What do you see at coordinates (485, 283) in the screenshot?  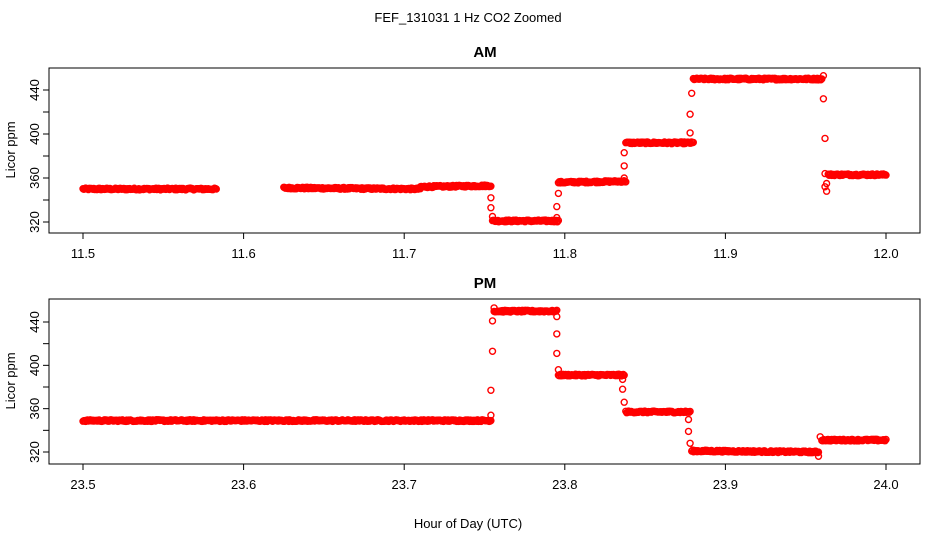 I see `pm-panel-title: PM` at bounding box center [485, 283].